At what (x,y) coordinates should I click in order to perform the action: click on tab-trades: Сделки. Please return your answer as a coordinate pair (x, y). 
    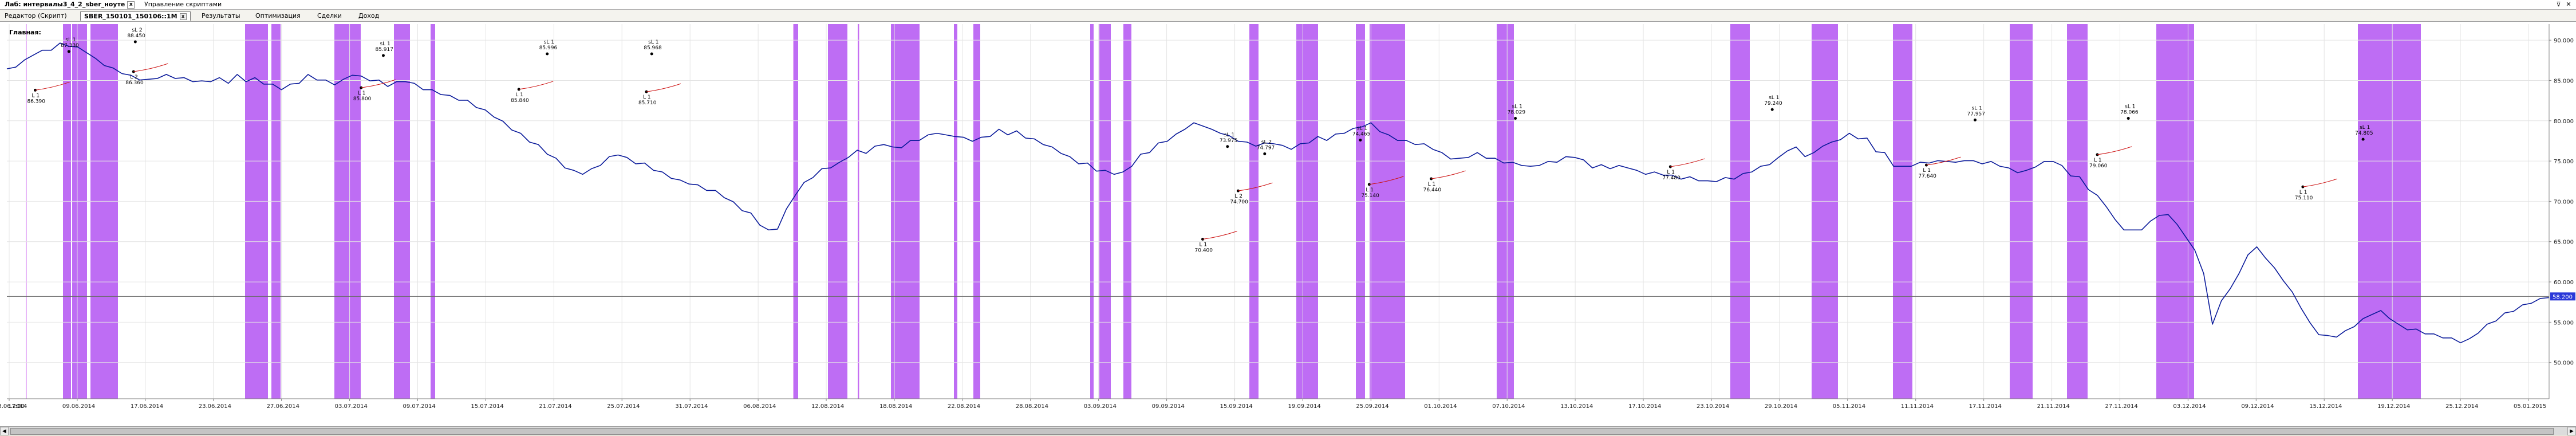
    Looking at the image, I should click on (329, 15).